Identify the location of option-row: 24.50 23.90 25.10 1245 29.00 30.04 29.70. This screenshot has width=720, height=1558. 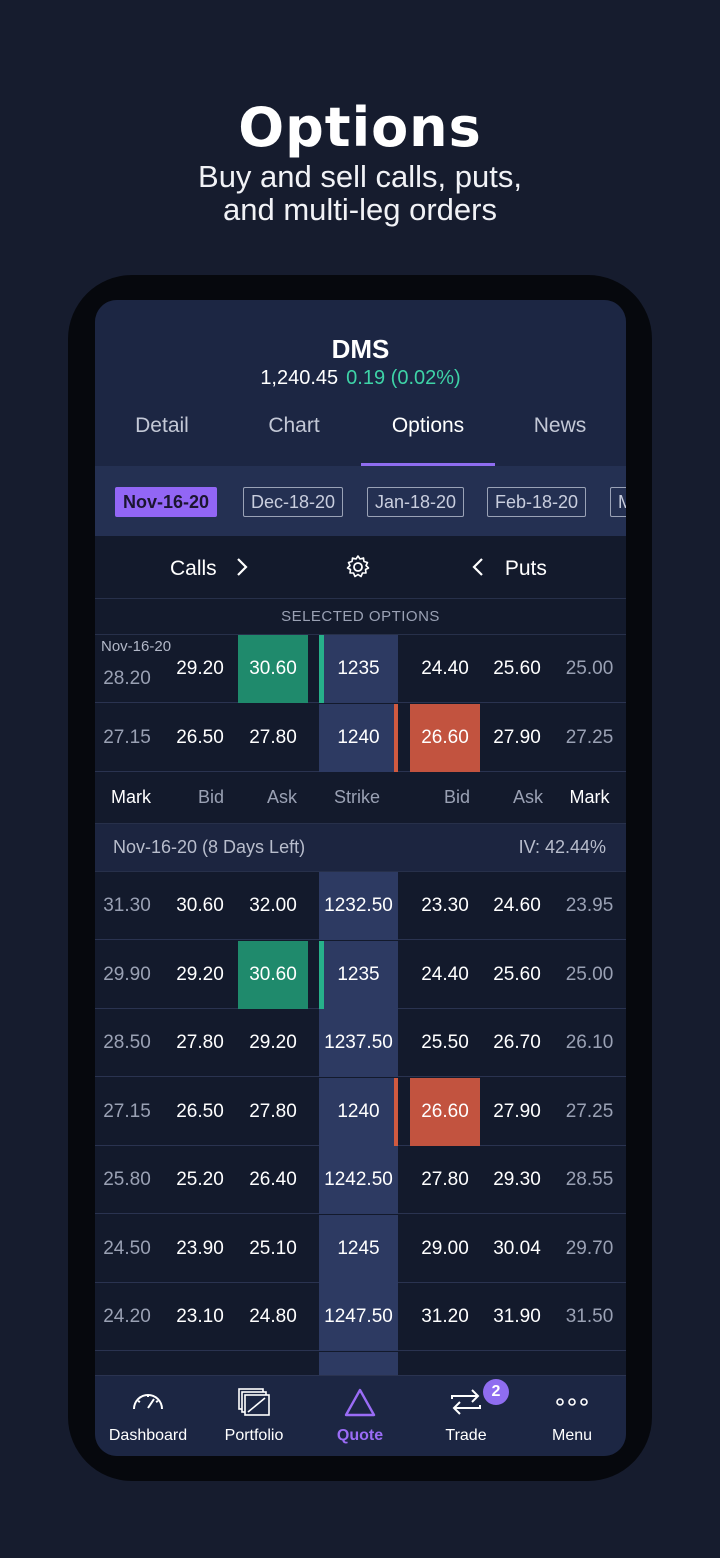
(360, 1248).